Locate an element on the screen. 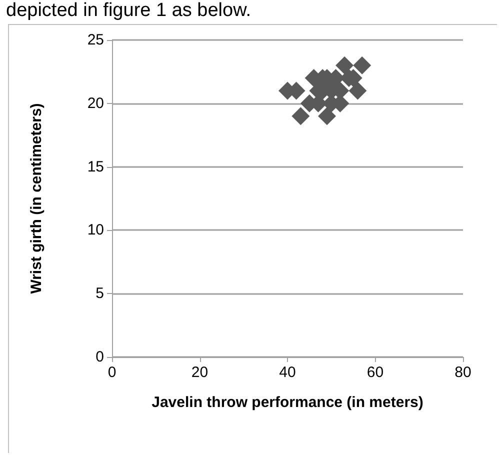 The height and width of the screenshot is (455, 499). y-tick-label: 25 is located at coordinates (95, 40).